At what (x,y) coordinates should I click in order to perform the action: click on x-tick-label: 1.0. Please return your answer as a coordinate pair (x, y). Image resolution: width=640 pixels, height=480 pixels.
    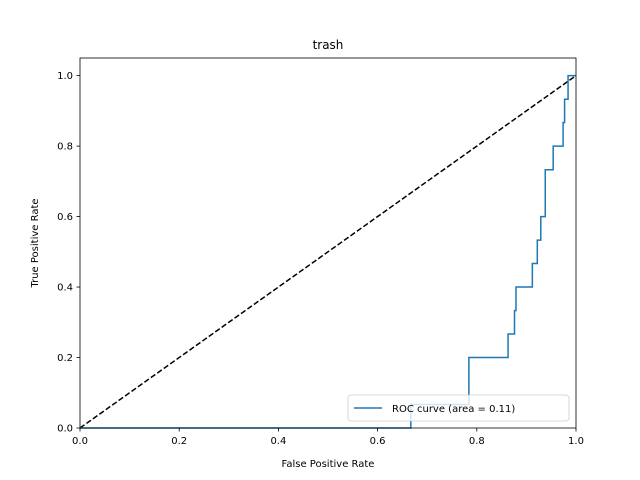
    Looking at the image, I should click on (576, 441).